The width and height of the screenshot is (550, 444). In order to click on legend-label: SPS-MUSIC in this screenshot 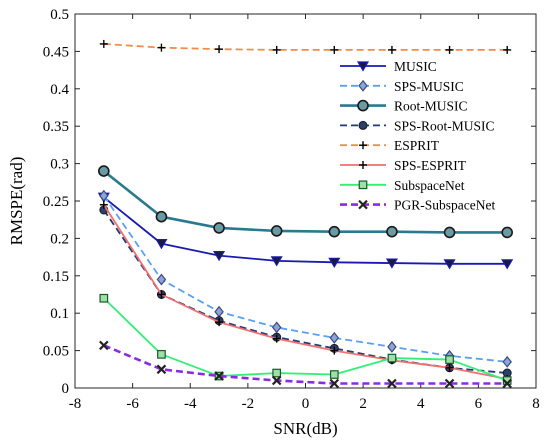, I will do `click(429, 86)`.